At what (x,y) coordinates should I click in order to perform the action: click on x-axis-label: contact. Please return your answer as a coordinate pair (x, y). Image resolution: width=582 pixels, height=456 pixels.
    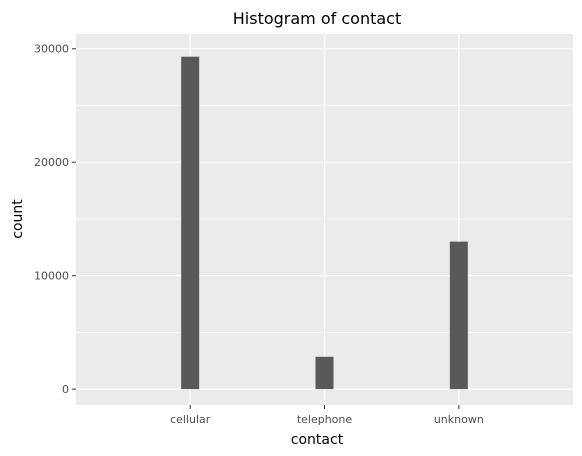
    Looking at the image, I should click on (317, 440).